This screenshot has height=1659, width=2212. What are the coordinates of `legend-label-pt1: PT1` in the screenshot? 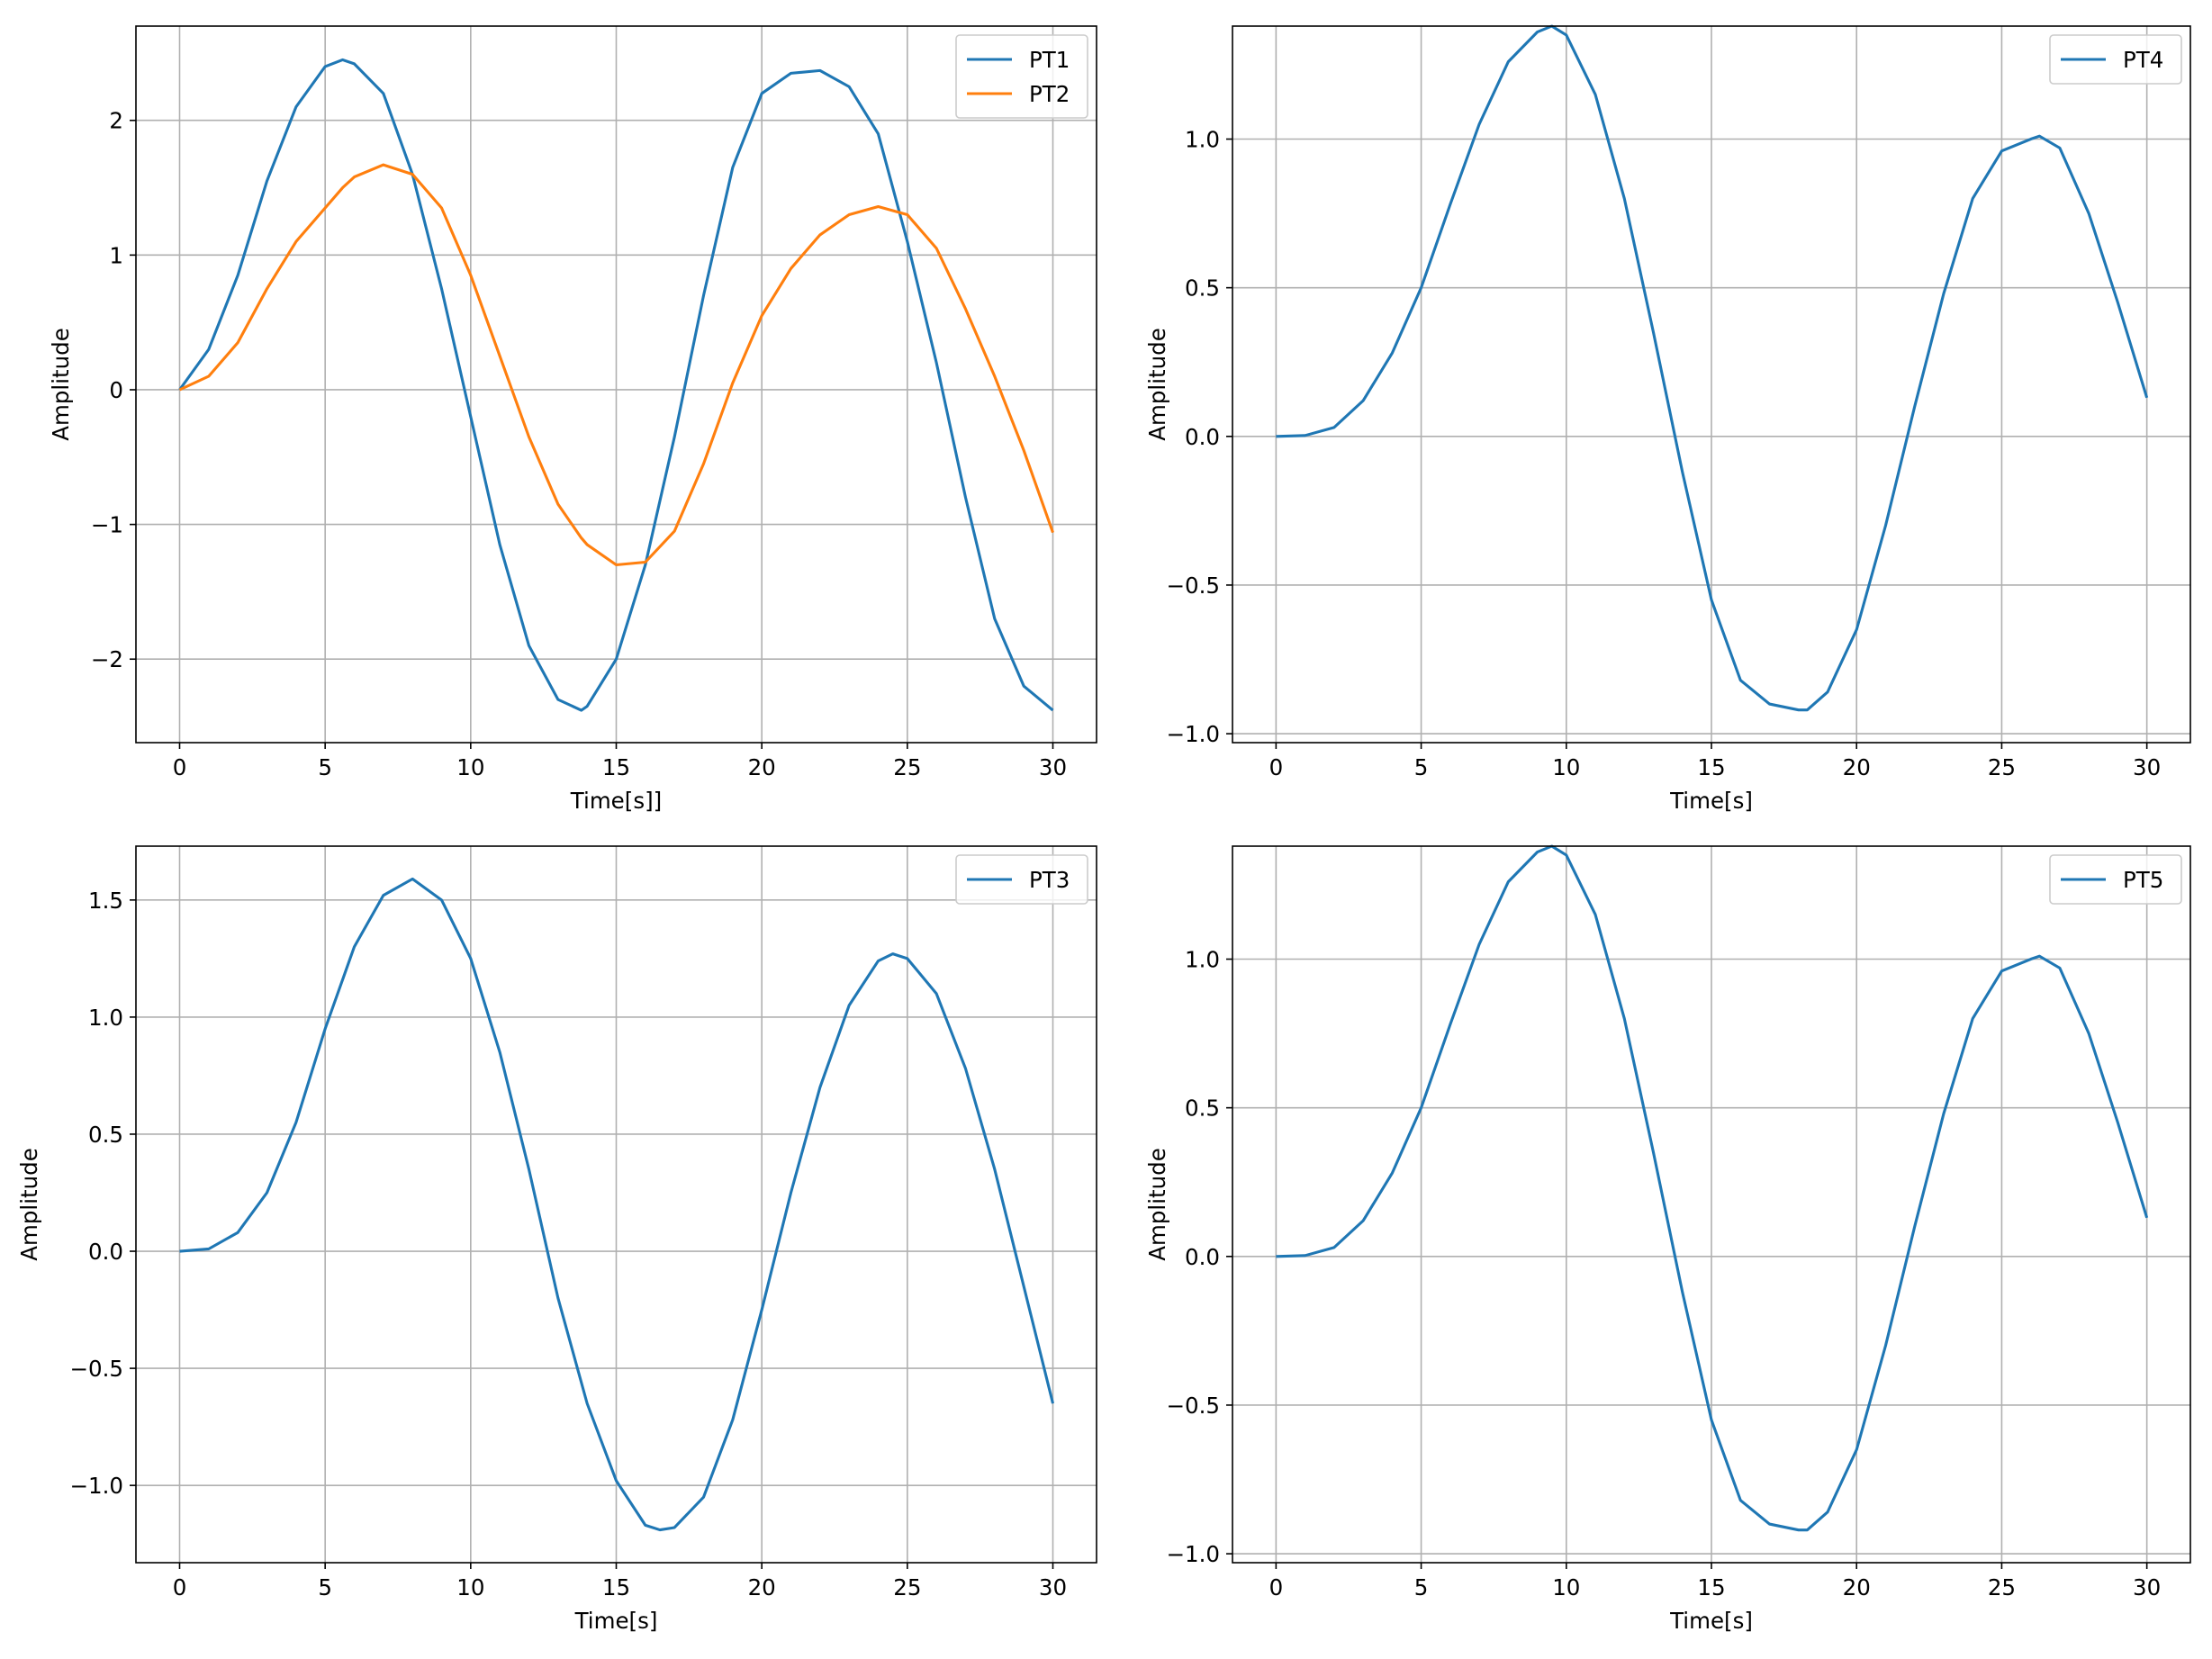 It's located at (1049, 60).